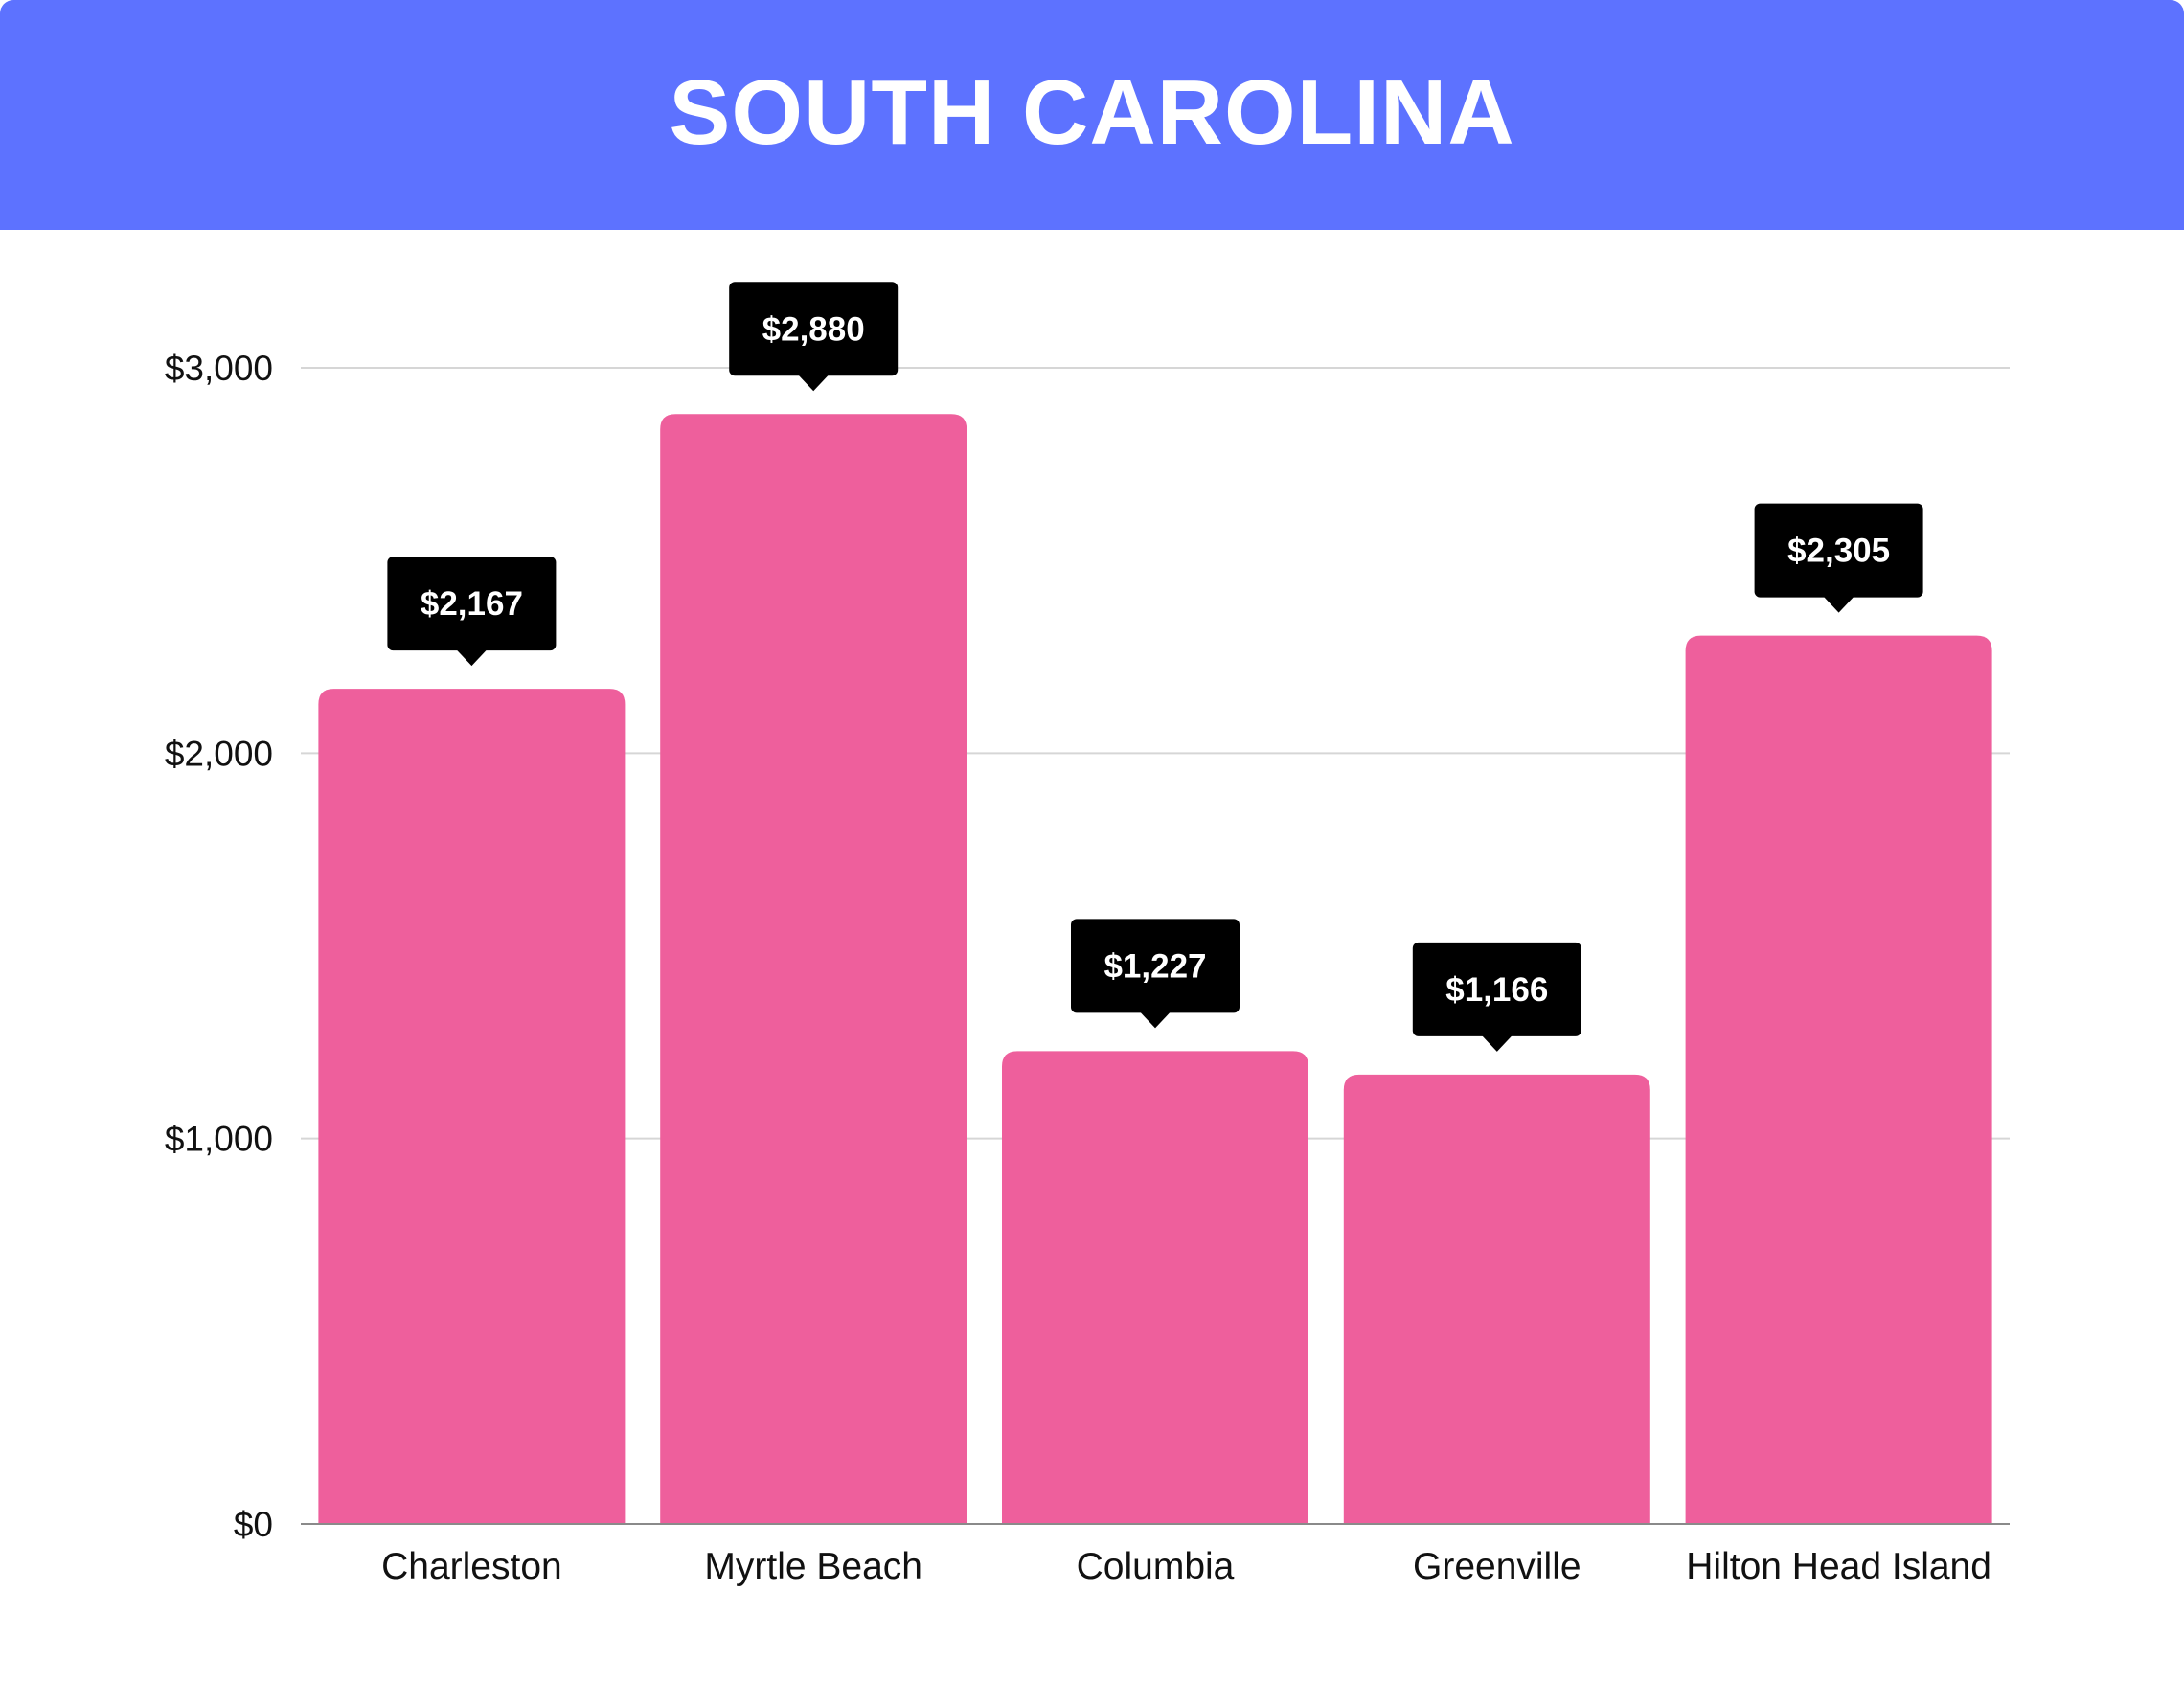  What do you see at coordinates (219, 753) in the screenshot?
I see `y-tick-label: $2,000` at bounding box center [219, 753].